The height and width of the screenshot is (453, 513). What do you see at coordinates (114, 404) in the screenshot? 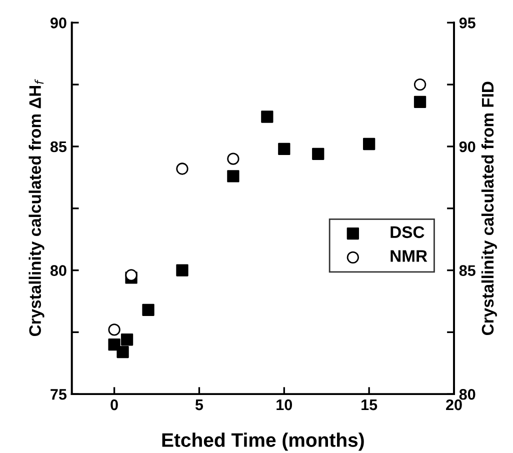
I see `x-tick-label: 0` at bounding box center [114, 404].